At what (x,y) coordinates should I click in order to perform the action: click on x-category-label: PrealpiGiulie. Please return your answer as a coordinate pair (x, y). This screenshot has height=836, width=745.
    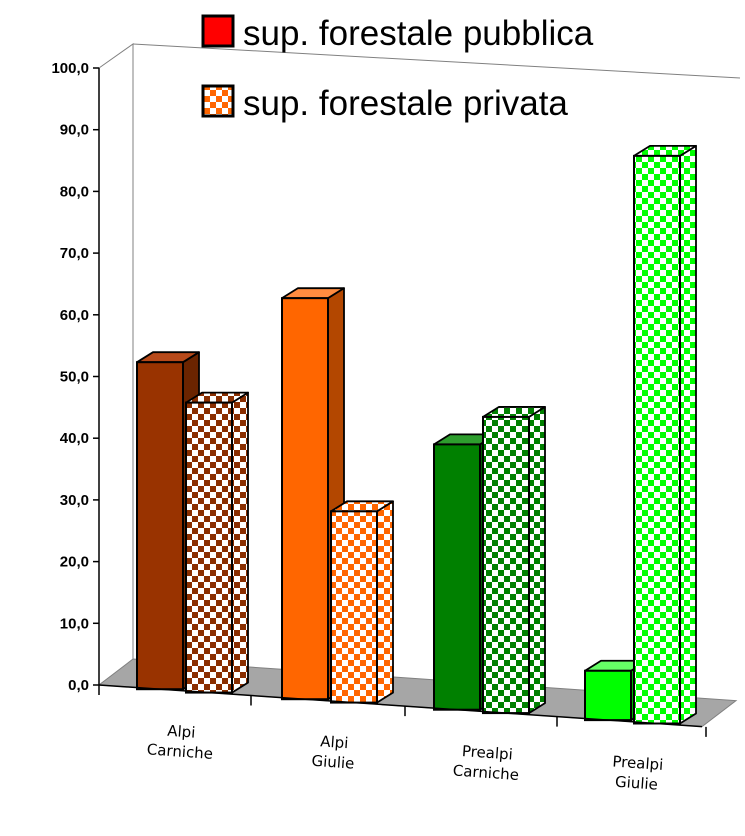
    Looking at the image, I should click on (636, 772).